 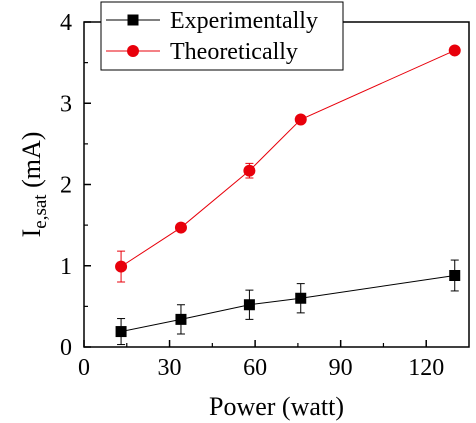 I want to click on y-axis-ticks: 0 1 2 3 4, so click(x=75, y=185).